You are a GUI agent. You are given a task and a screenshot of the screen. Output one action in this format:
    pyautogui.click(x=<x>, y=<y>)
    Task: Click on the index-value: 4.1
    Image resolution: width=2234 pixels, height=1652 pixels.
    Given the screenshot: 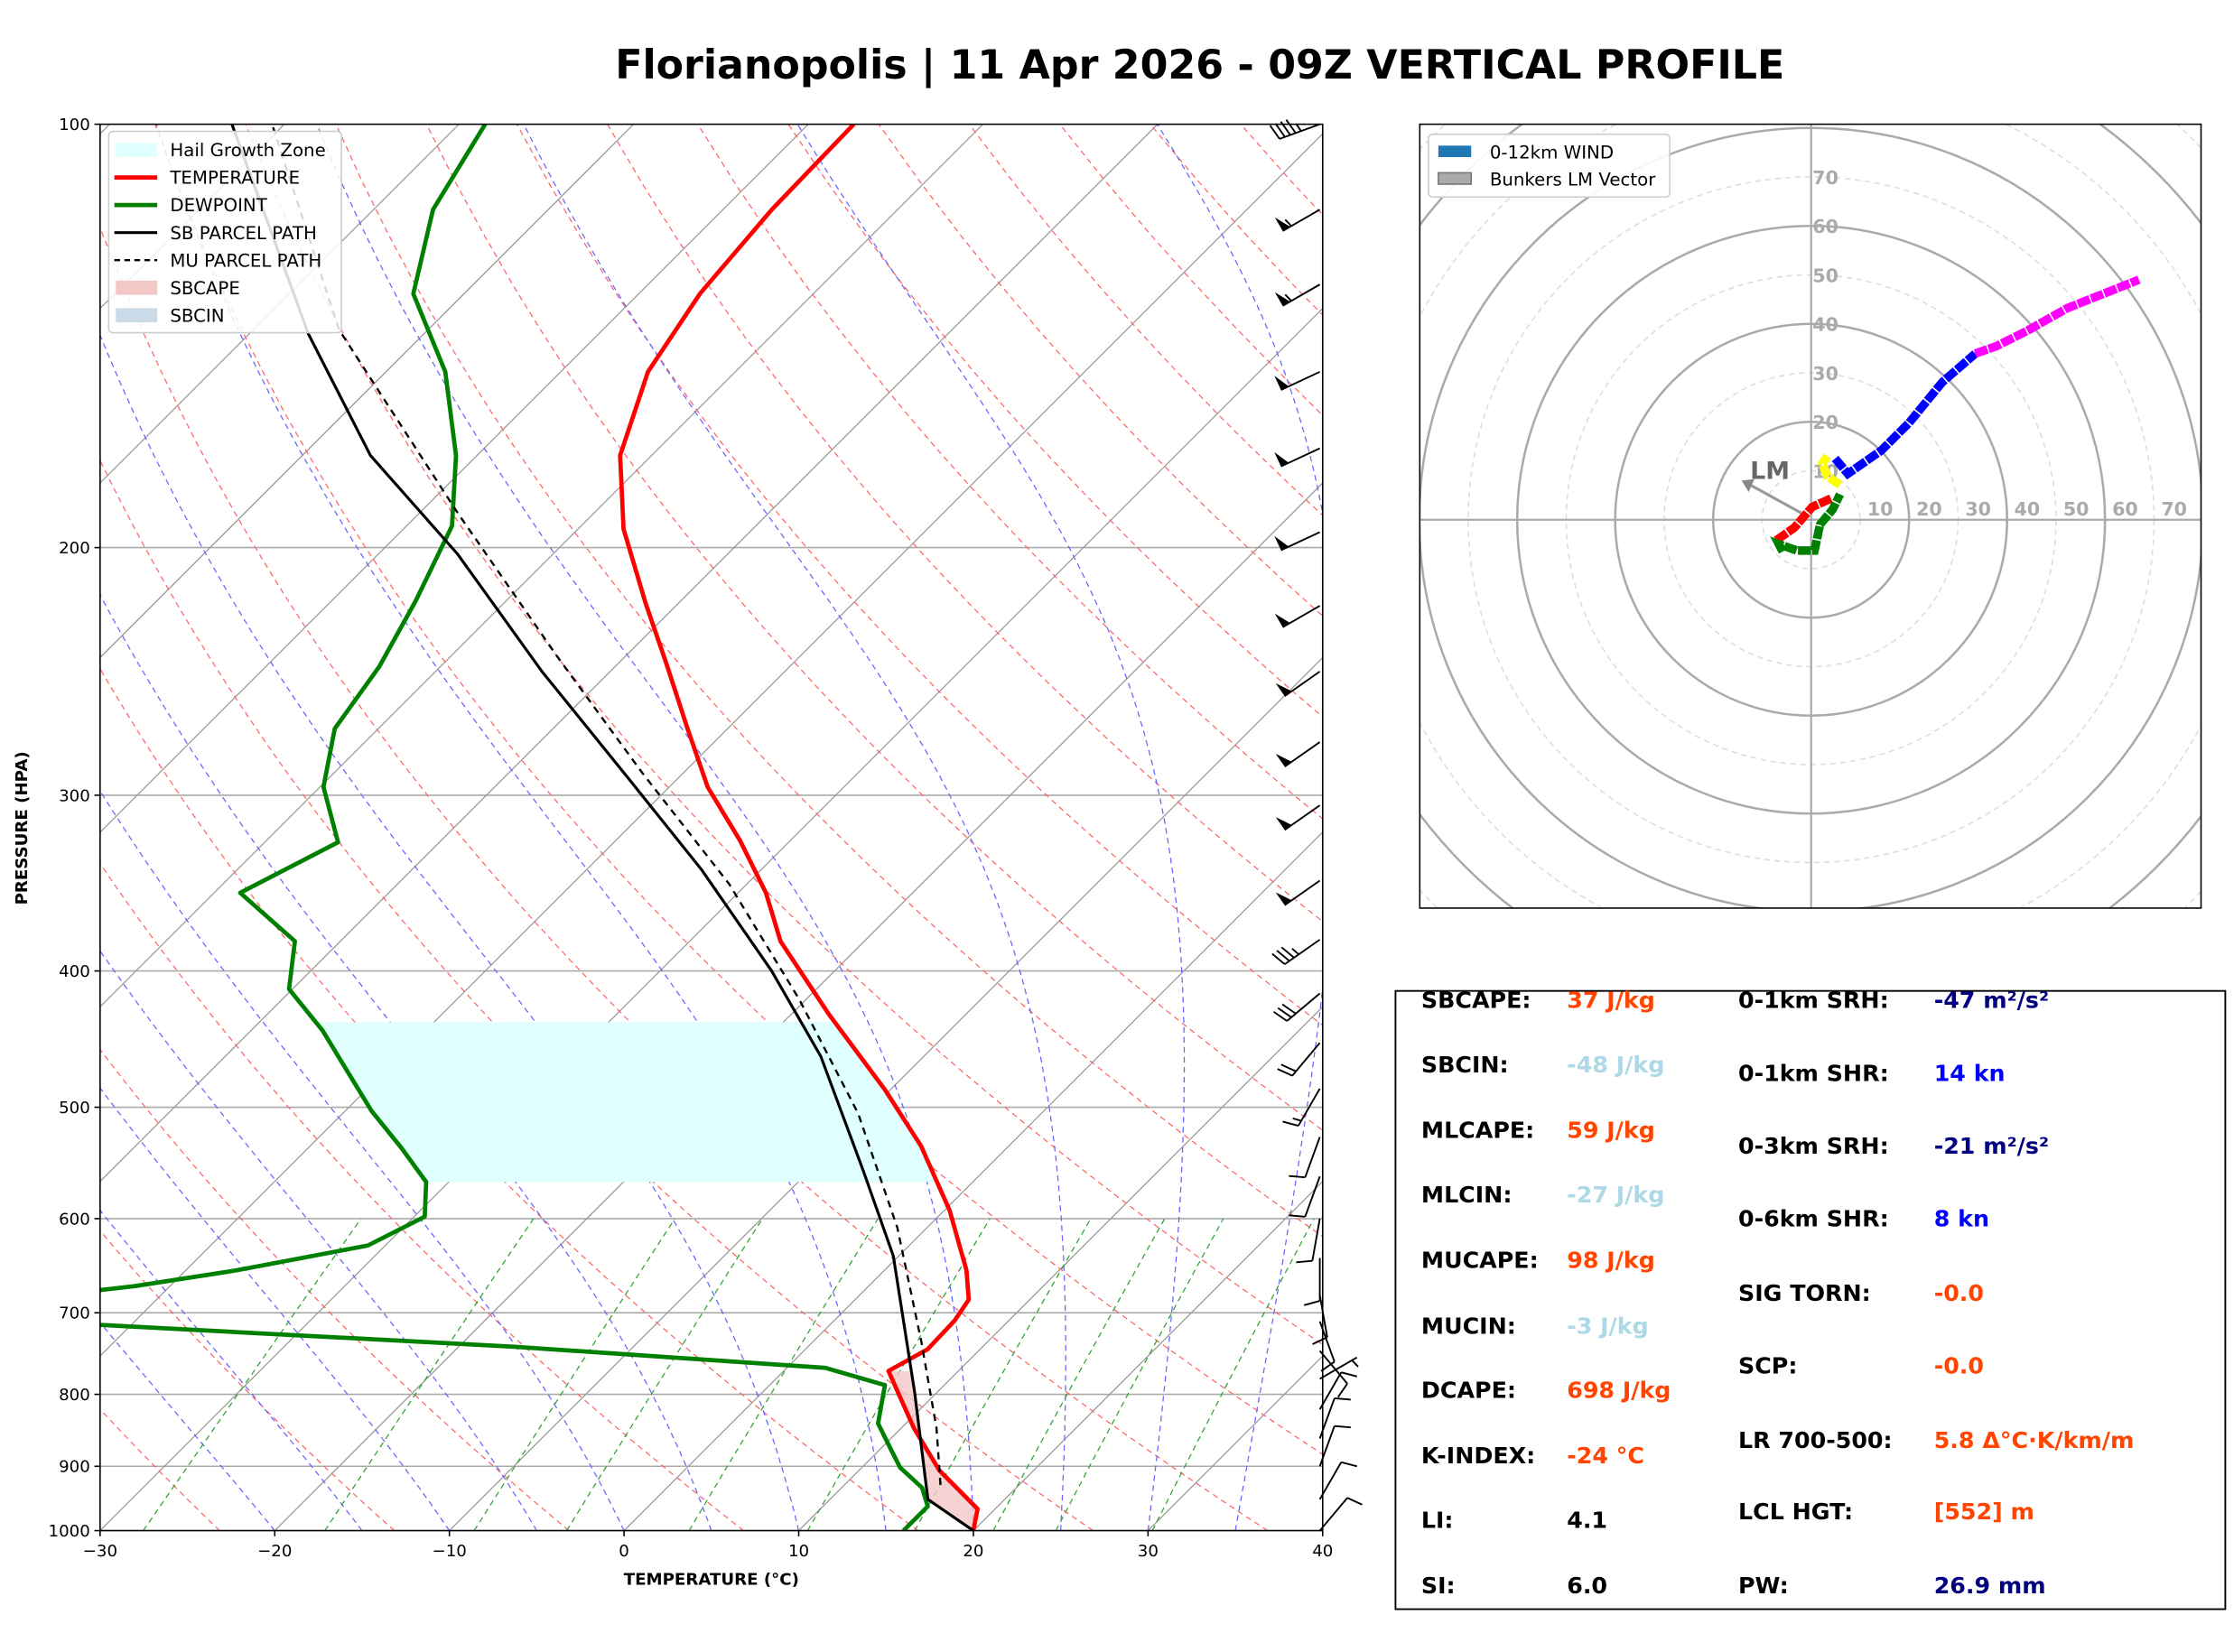 What is the action you would take?
    pyautogui.click(x=1587, y=1520)
    